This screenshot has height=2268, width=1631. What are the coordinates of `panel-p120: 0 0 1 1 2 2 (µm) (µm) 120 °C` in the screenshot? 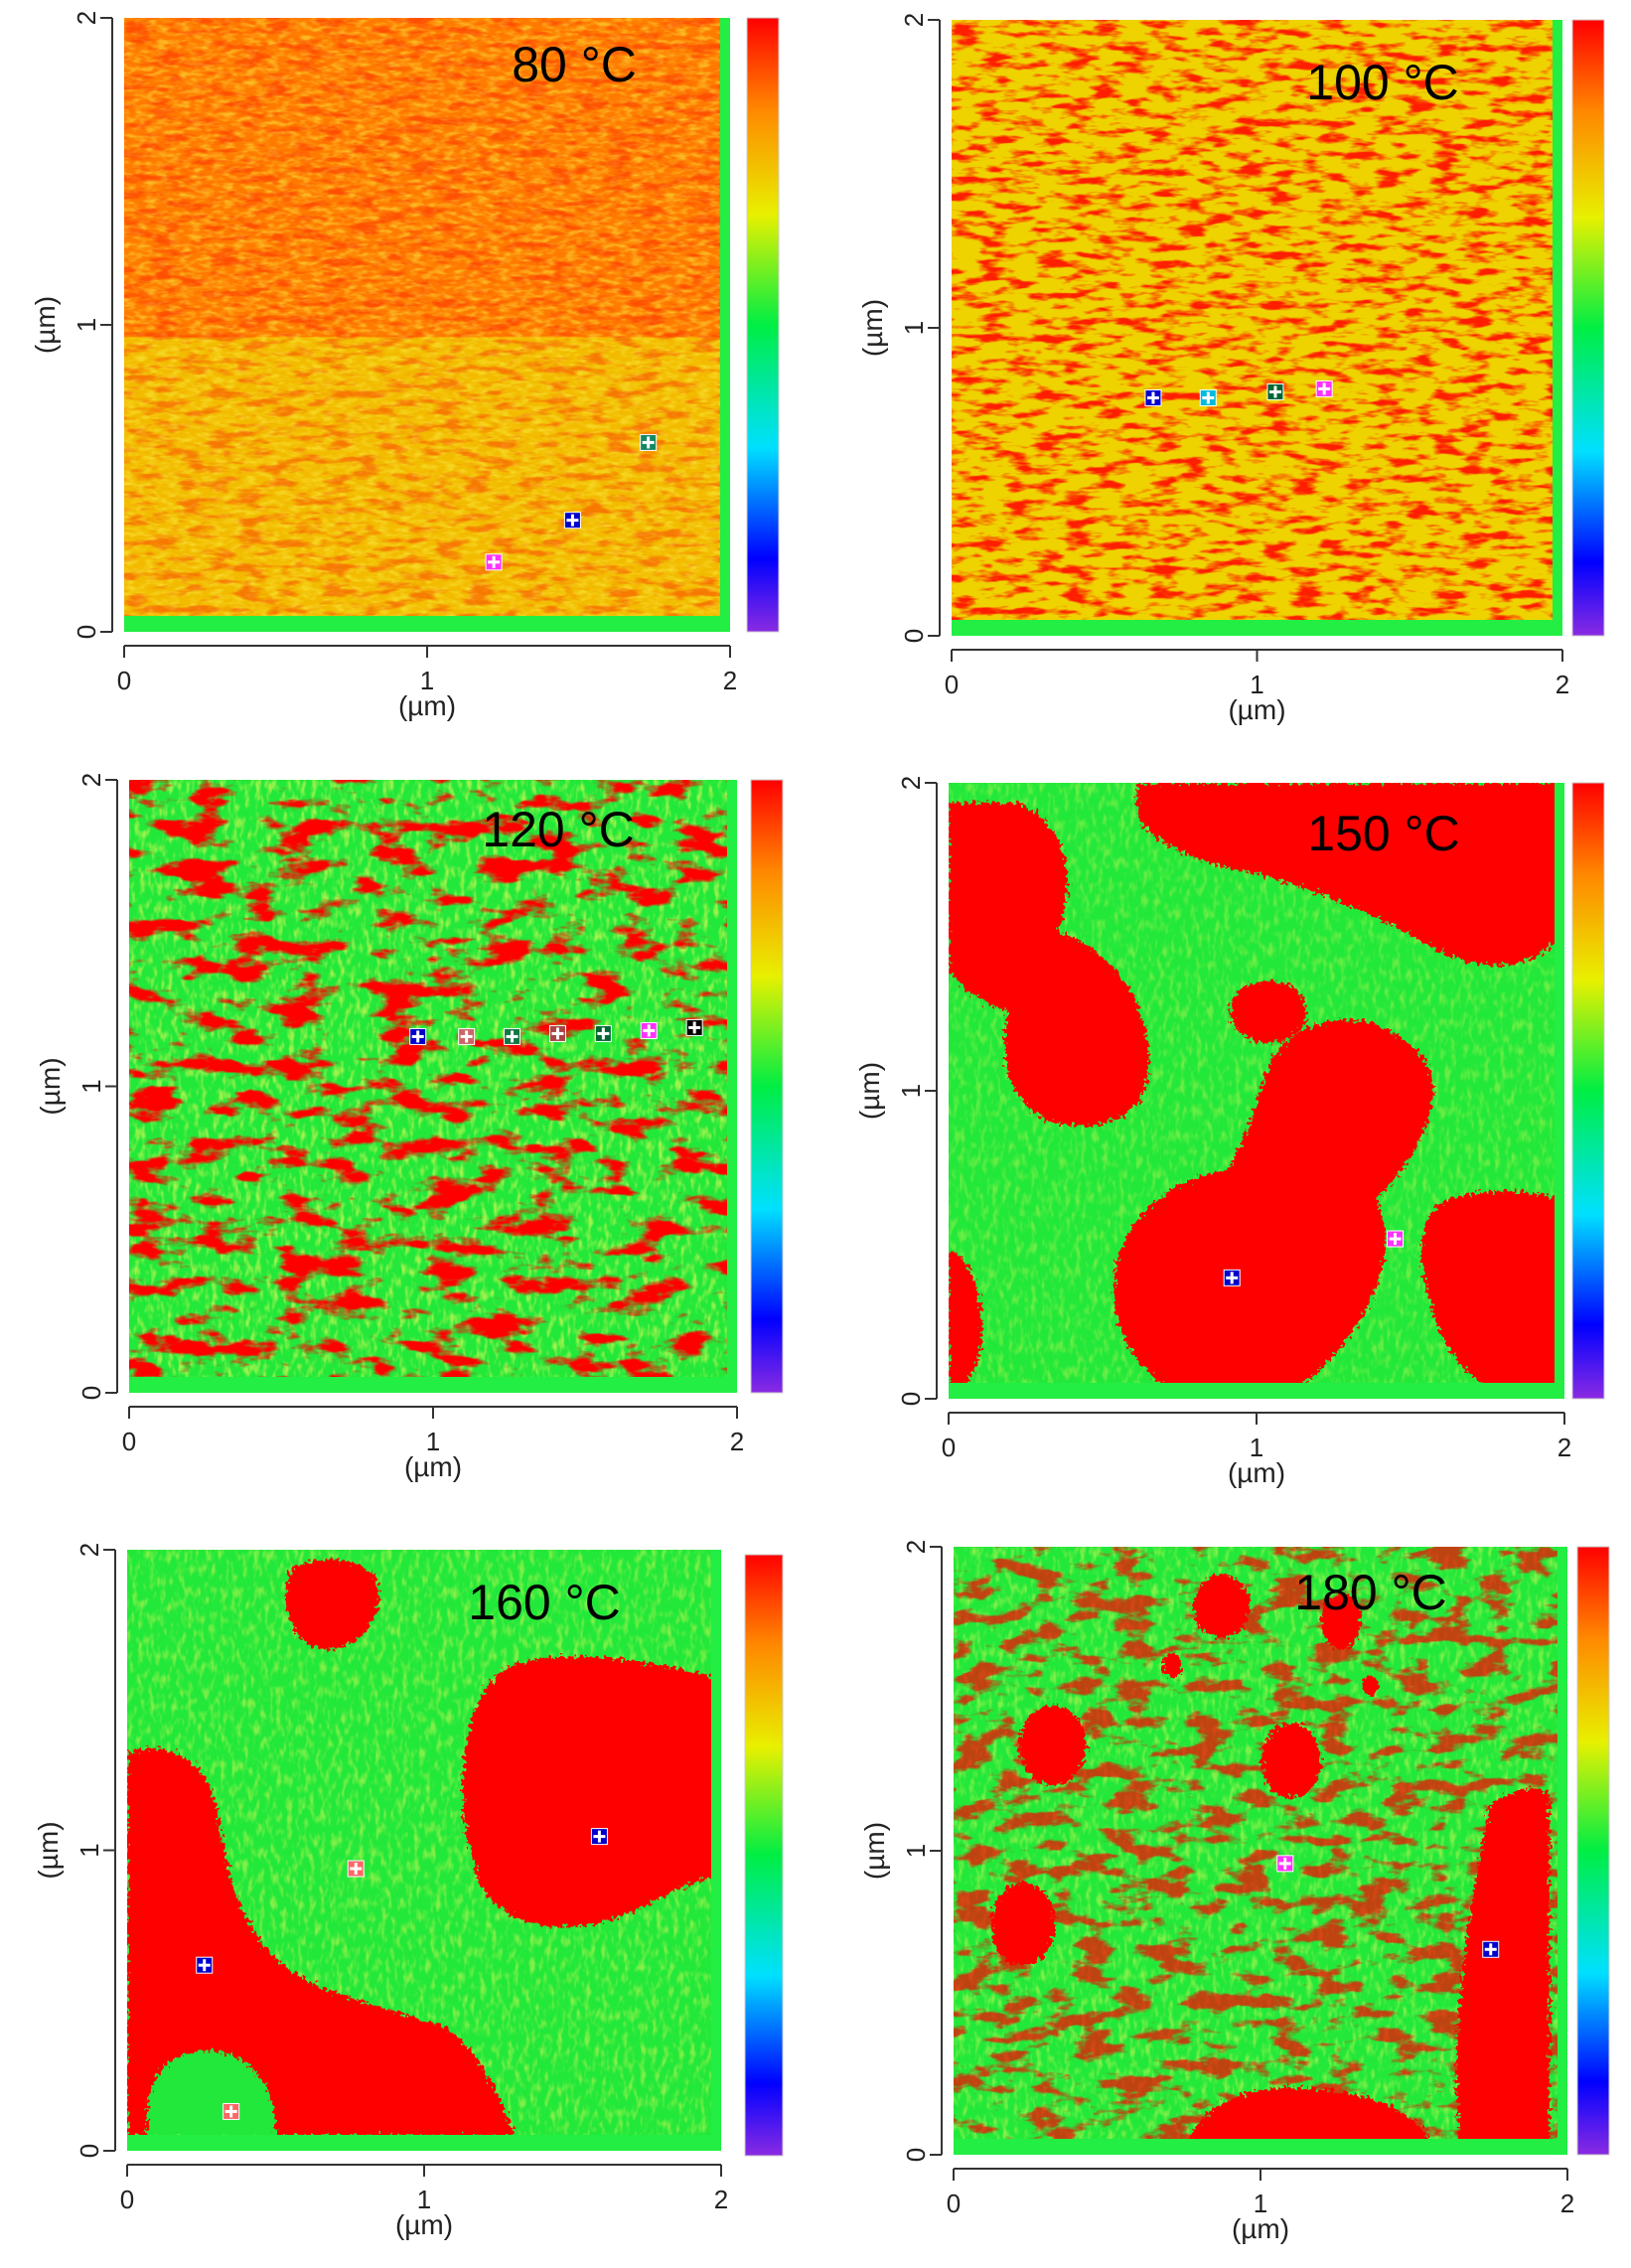 It's located at (410, 1127).